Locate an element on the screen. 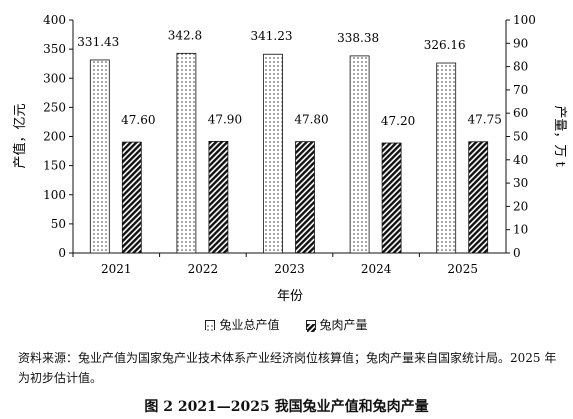 The image size is (573, 419). y-right-tick-label: 50 is located at coordinates (520, 137).